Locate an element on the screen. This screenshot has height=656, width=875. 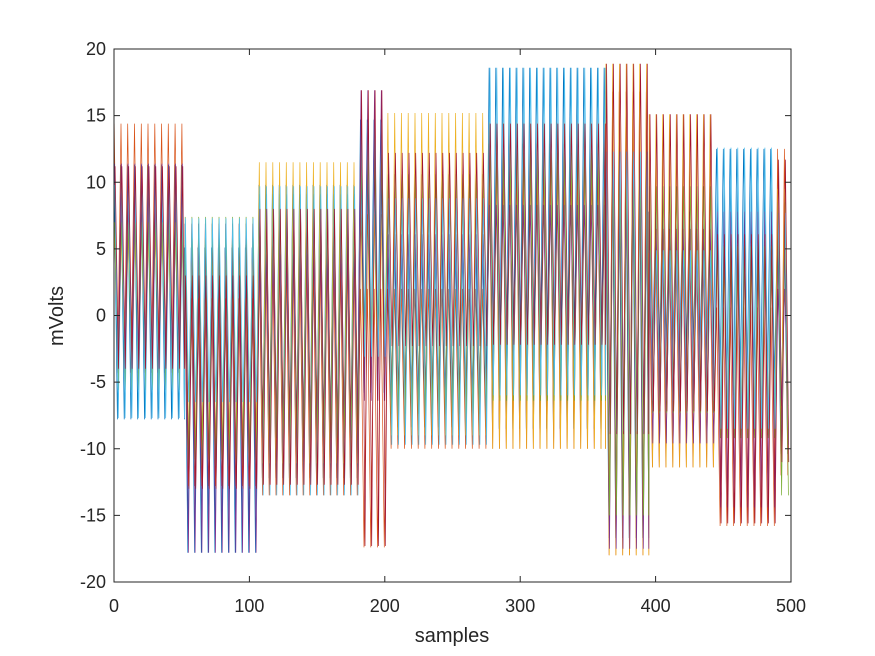
x-axis-label: samples is located at coordinates (452, 636).